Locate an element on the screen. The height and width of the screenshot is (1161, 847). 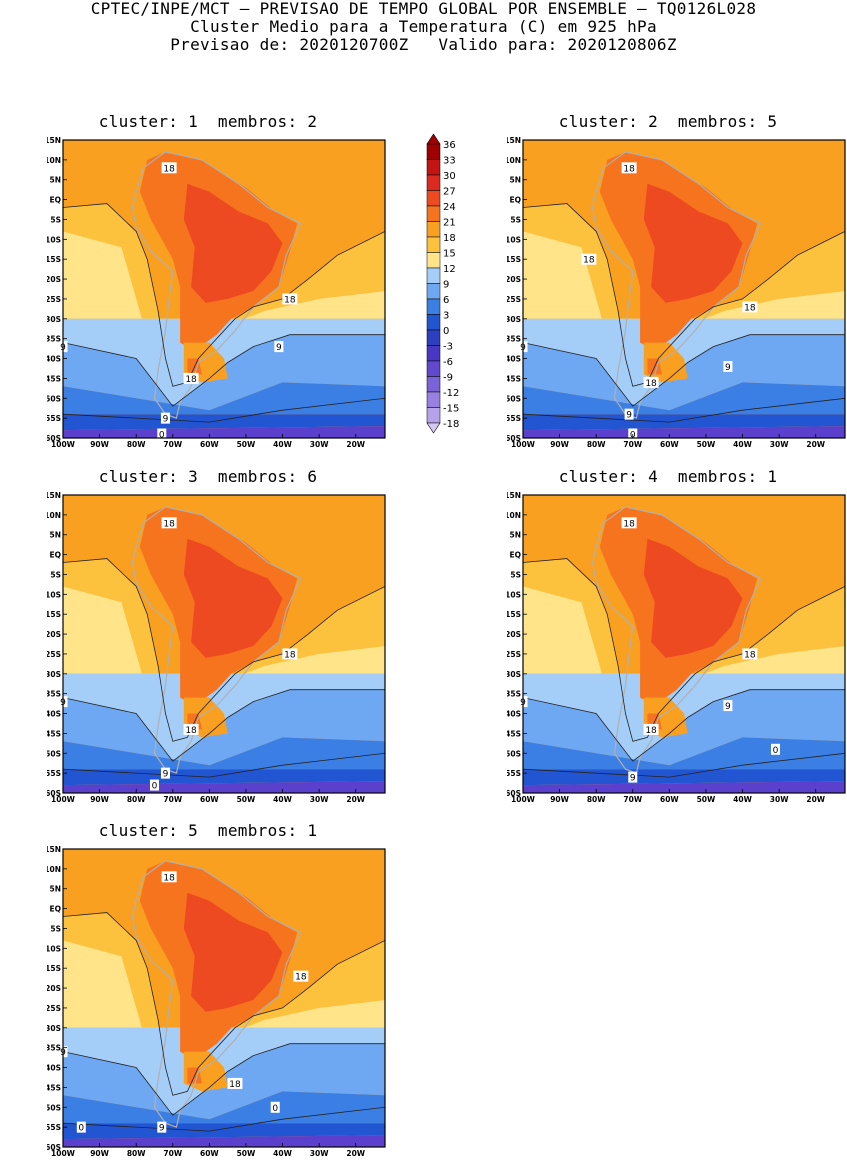
lon-tick-label: 40W is located at coordinates (282, 799).